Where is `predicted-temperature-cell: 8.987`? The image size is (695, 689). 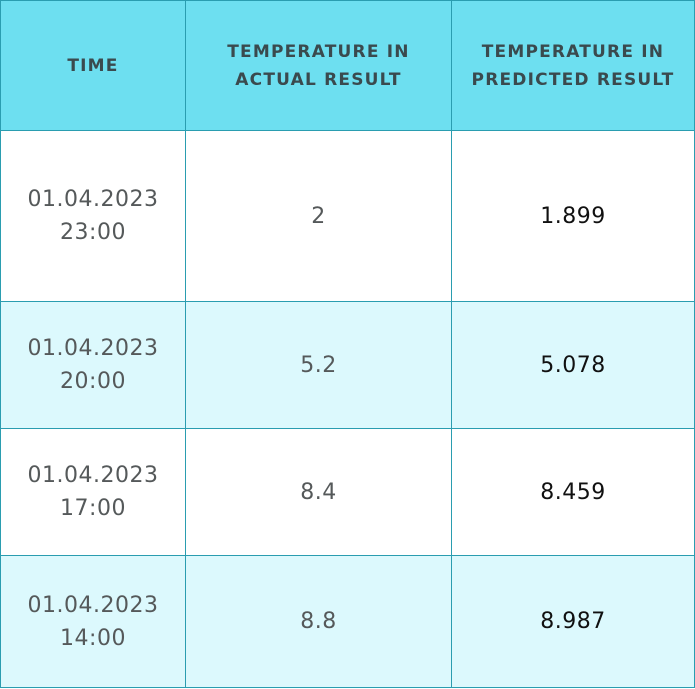
predicted-temperature-cell: 8.987 is located at coordinates (573, 621).